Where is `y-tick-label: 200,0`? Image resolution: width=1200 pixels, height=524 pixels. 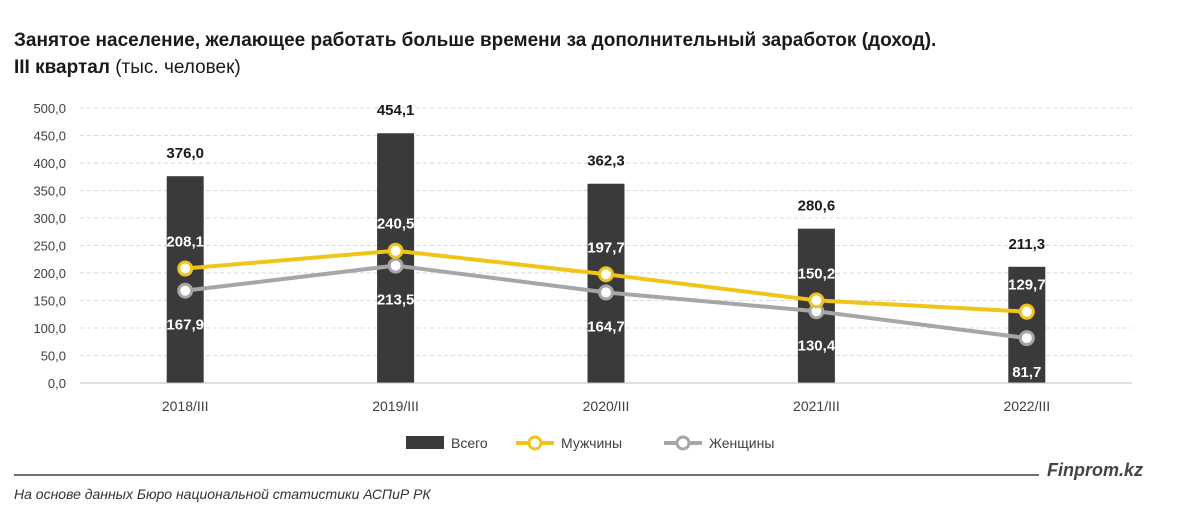
y-tick-label: 200,0 is located at coordinates (49, 273).